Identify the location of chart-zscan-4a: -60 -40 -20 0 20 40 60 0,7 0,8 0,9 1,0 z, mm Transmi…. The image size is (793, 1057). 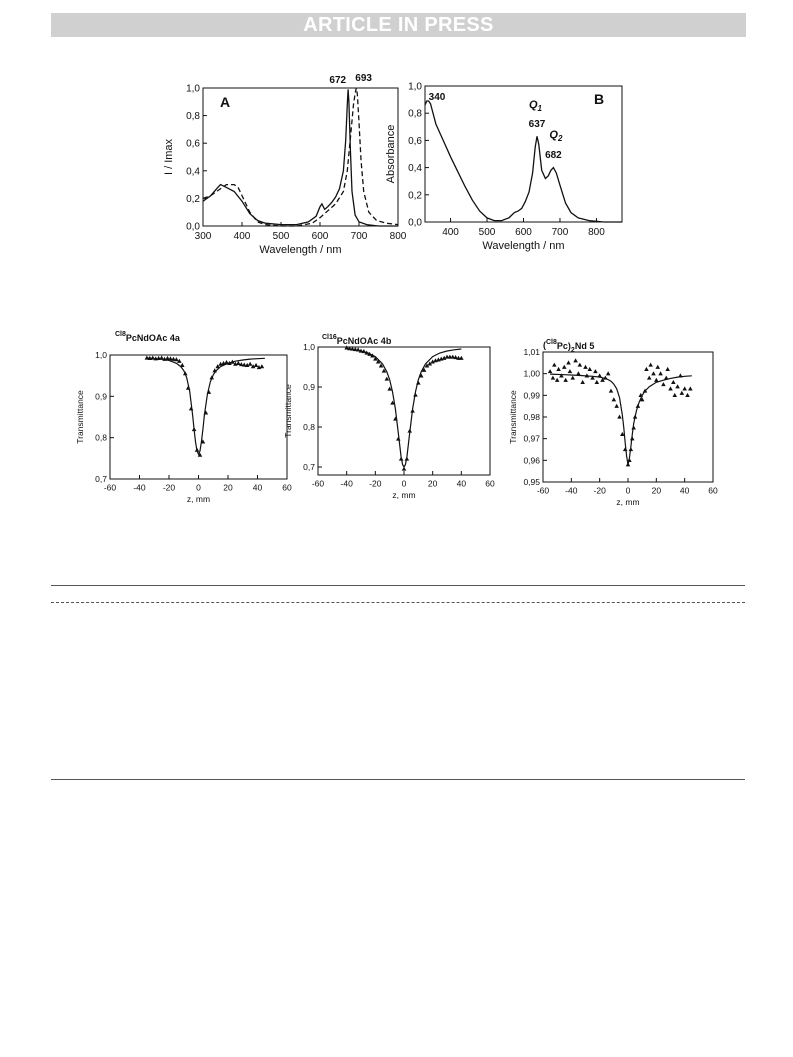
(183, 417).